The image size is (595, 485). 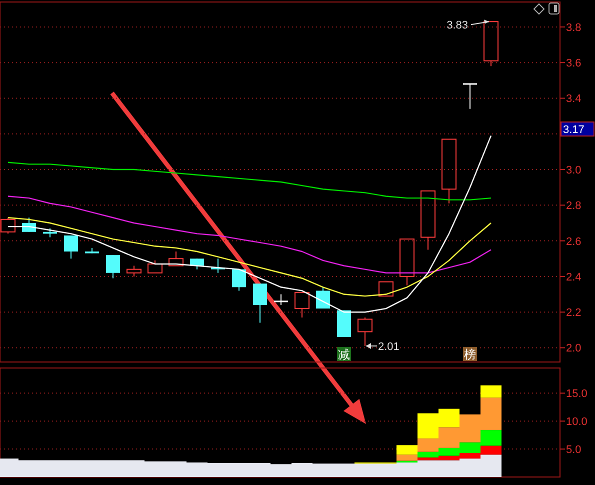 What do you see at coordinates (577, 394) in the screenshot?
I see `y-tick-label: 15.0` at bounding box center [577, 394].